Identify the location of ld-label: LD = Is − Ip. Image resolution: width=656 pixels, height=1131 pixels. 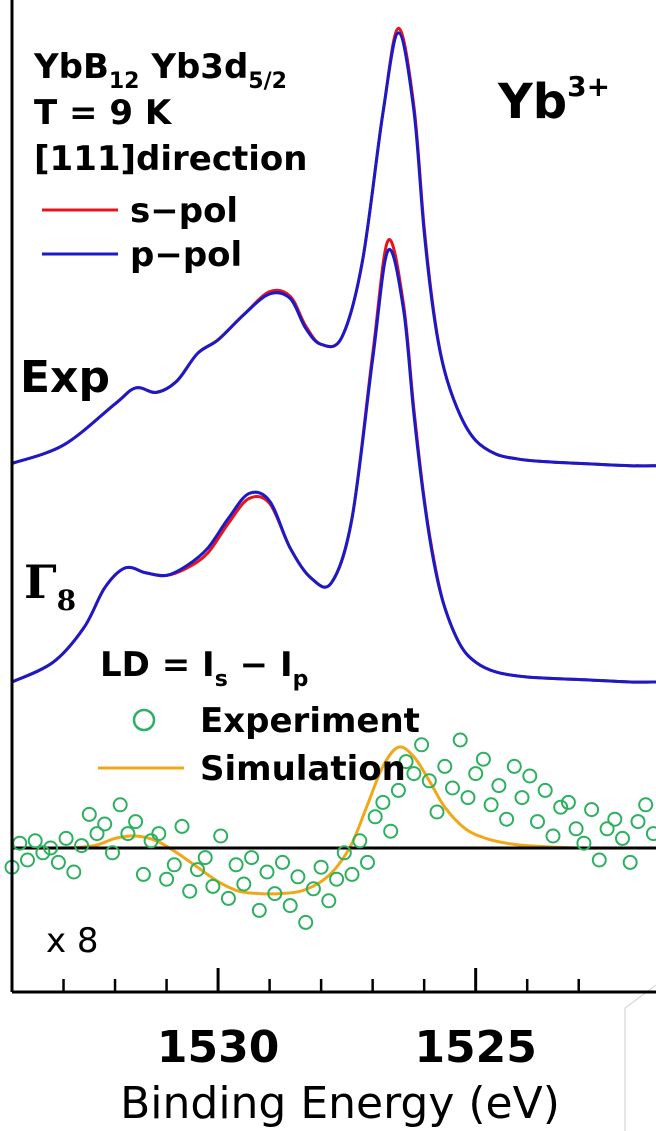
(204, 668).